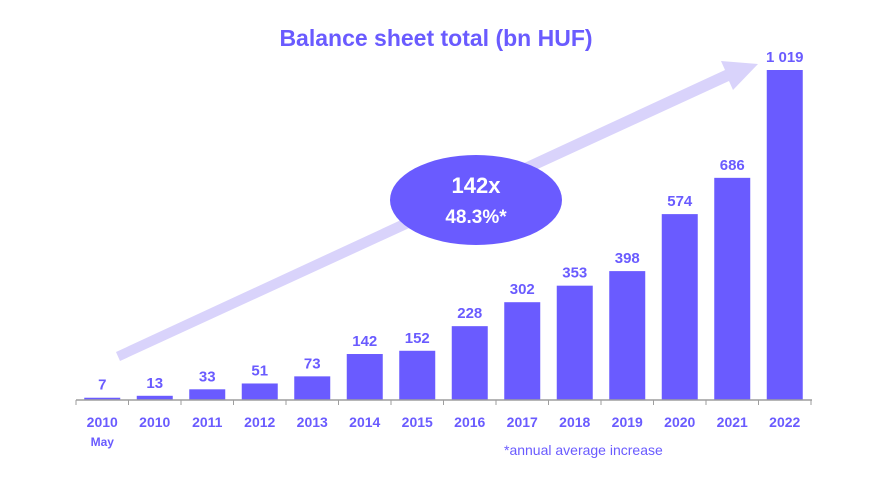 Image resolution: width=882 pixels, height=480 pixels. What do you see at coordinates (574, 422) in the screenshot?
I see `x-tick-label: 2018` at bounding box center [574, 422].